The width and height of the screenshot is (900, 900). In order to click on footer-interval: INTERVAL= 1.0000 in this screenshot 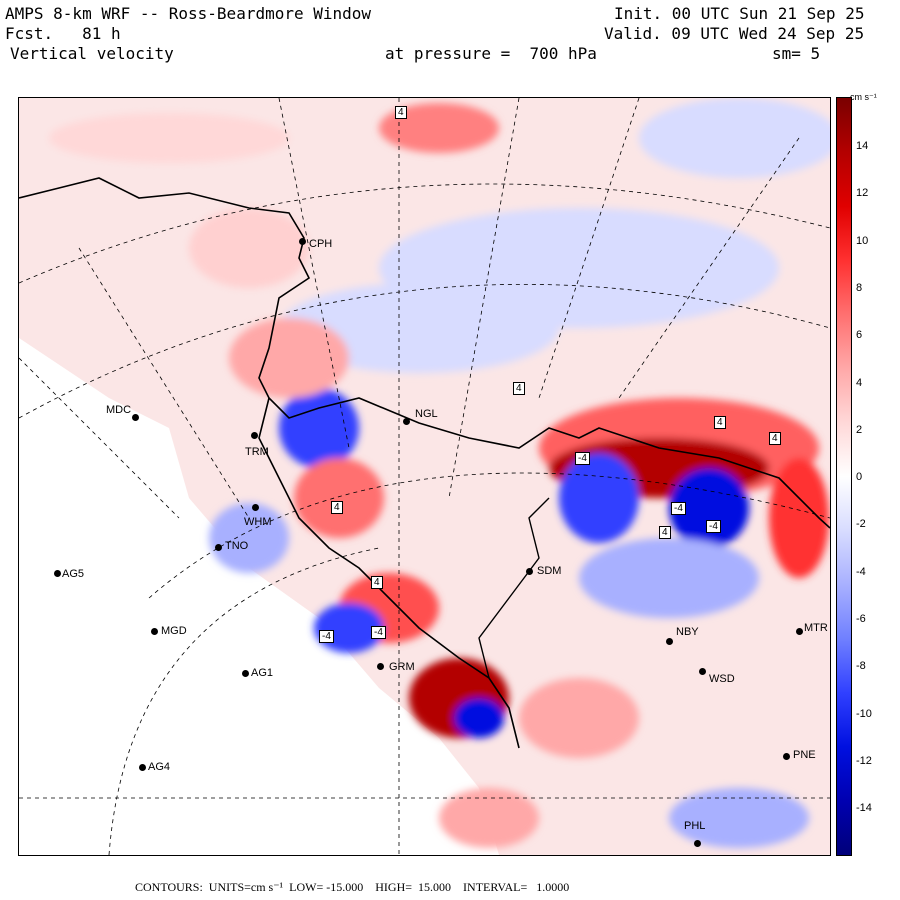, I will do `click(516, 887)`.